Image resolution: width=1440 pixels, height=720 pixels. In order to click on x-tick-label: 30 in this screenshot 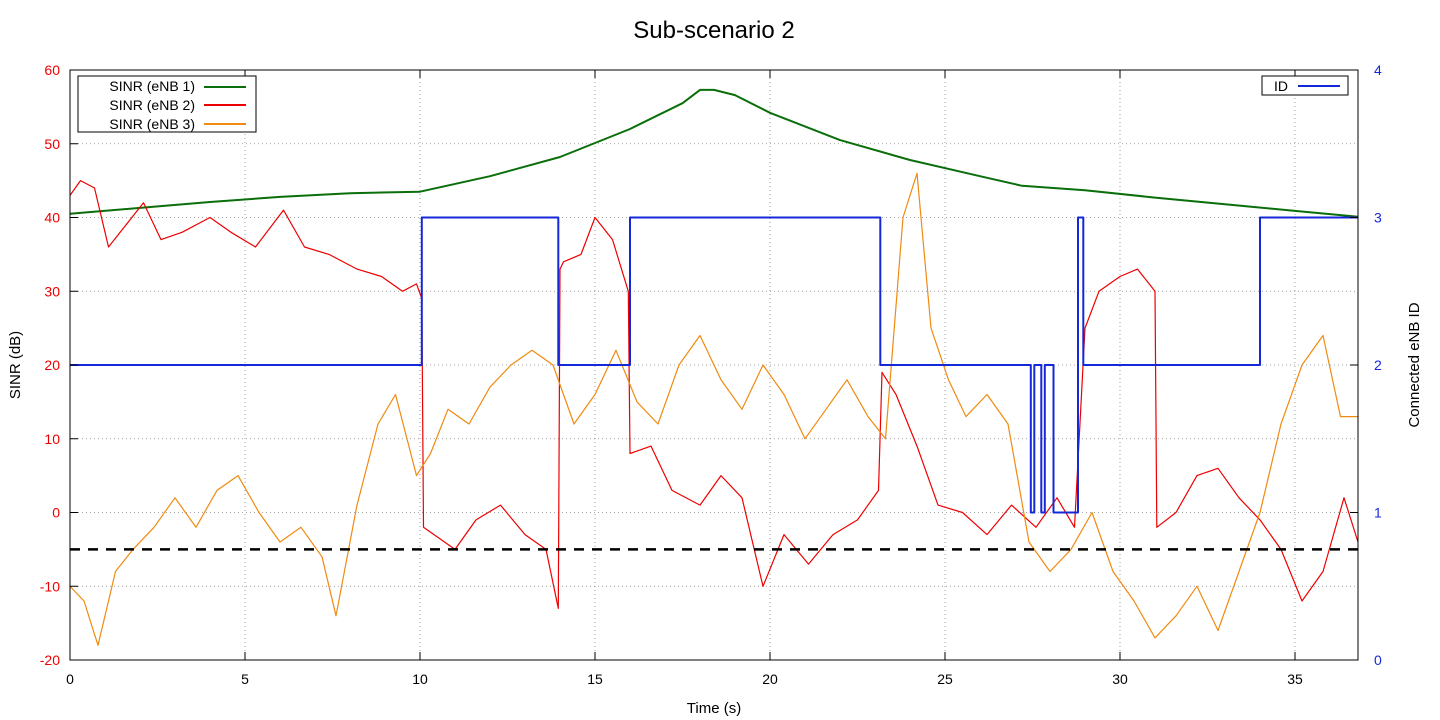, I will do `click(1120, 679)`.